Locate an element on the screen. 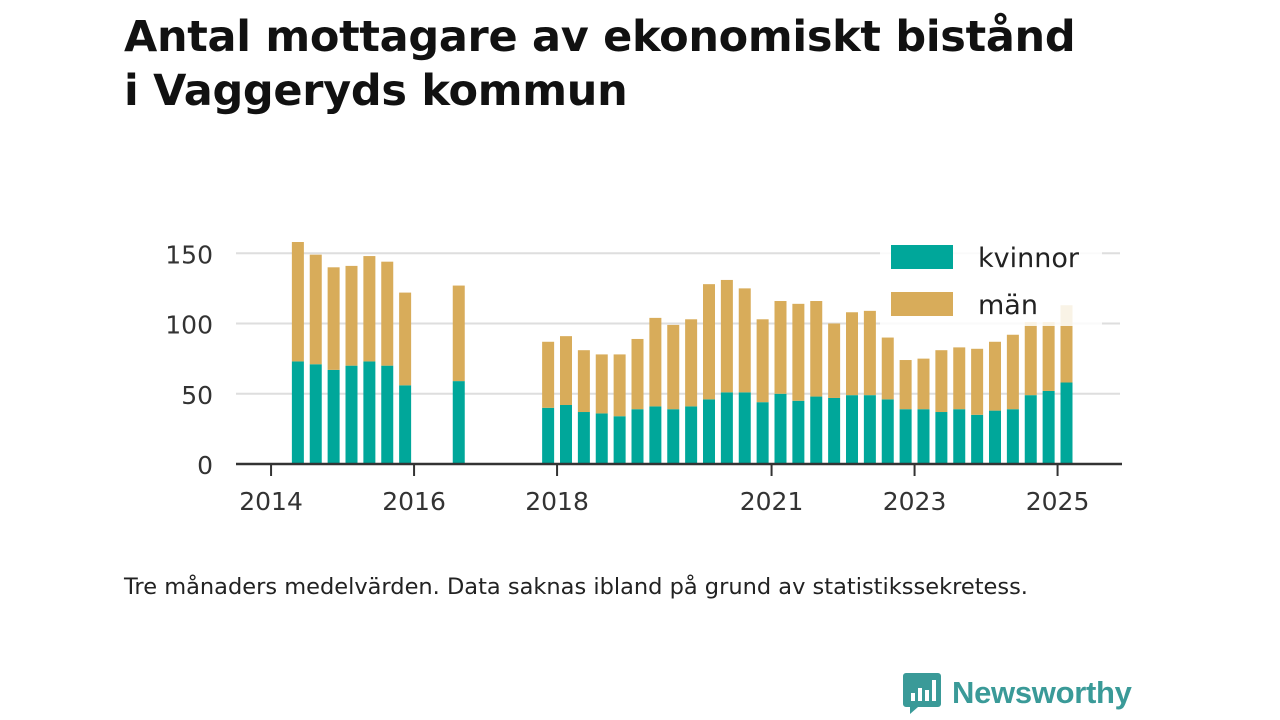 This screenshot has width=1280, height=720. newsworthy-logo-icon is located at coordinates (922, 693).